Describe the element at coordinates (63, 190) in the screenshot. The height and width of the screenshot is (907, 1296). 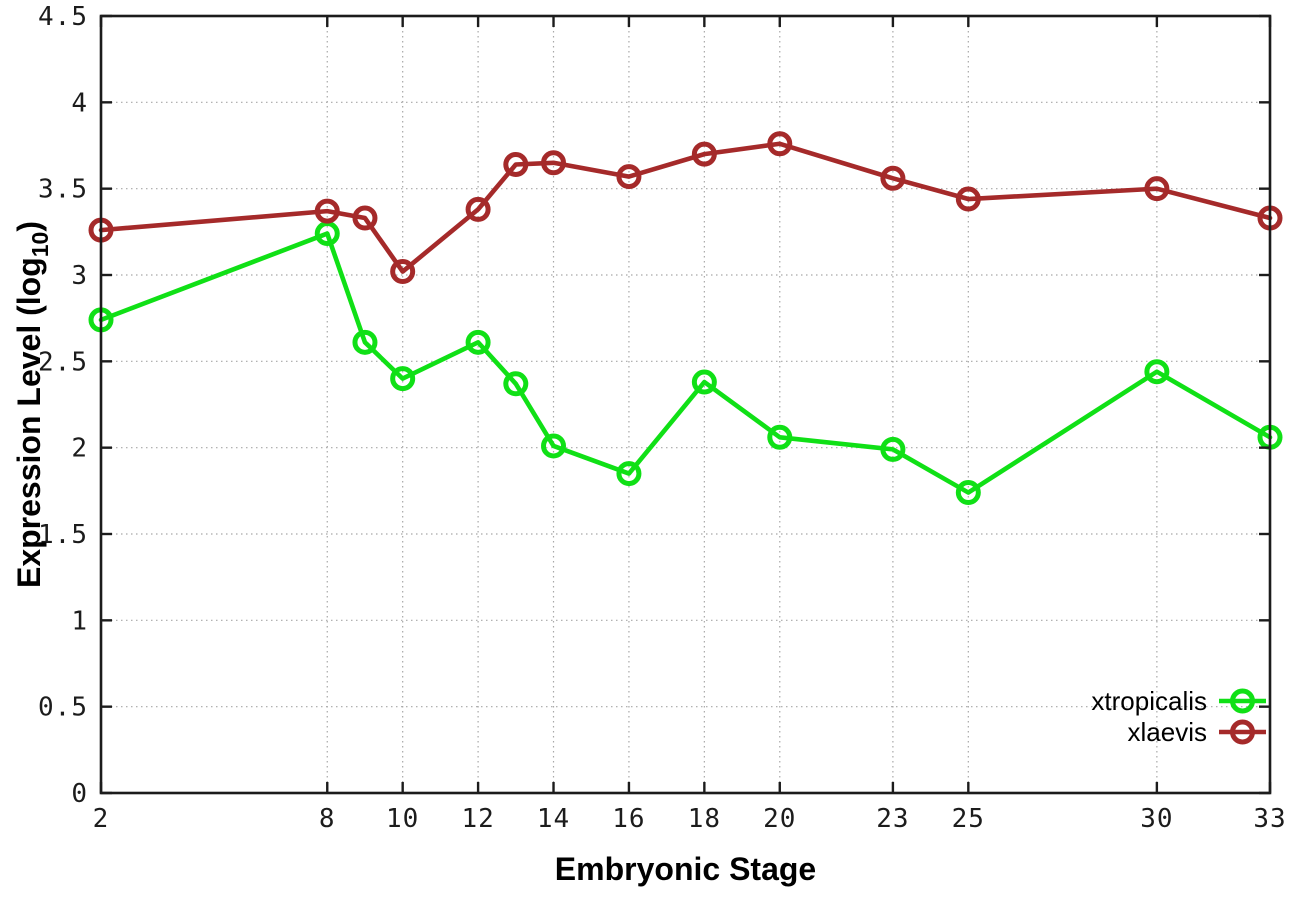
I see `y-tick-label: 3.5` at that location.